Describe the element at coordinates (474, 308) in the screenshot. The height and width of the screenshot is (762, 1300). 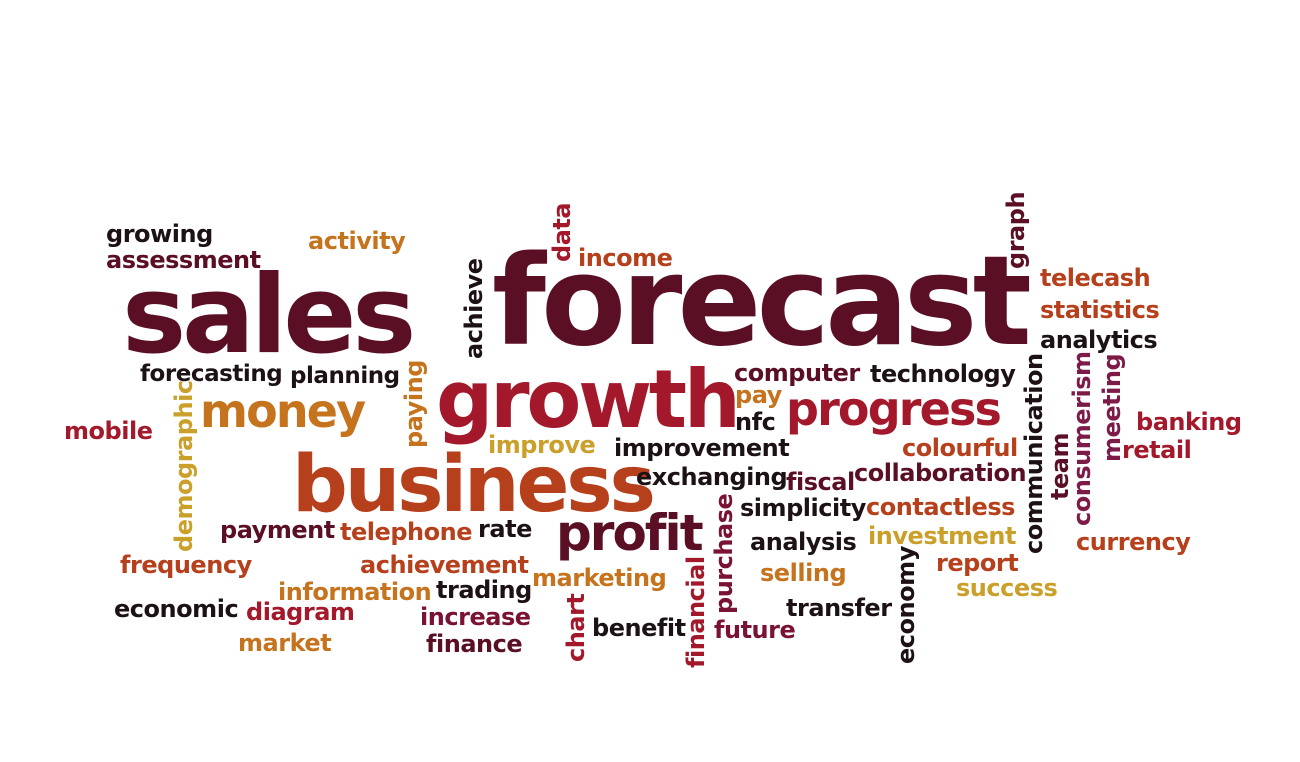
I see `word-achieve: achieve` at that location.